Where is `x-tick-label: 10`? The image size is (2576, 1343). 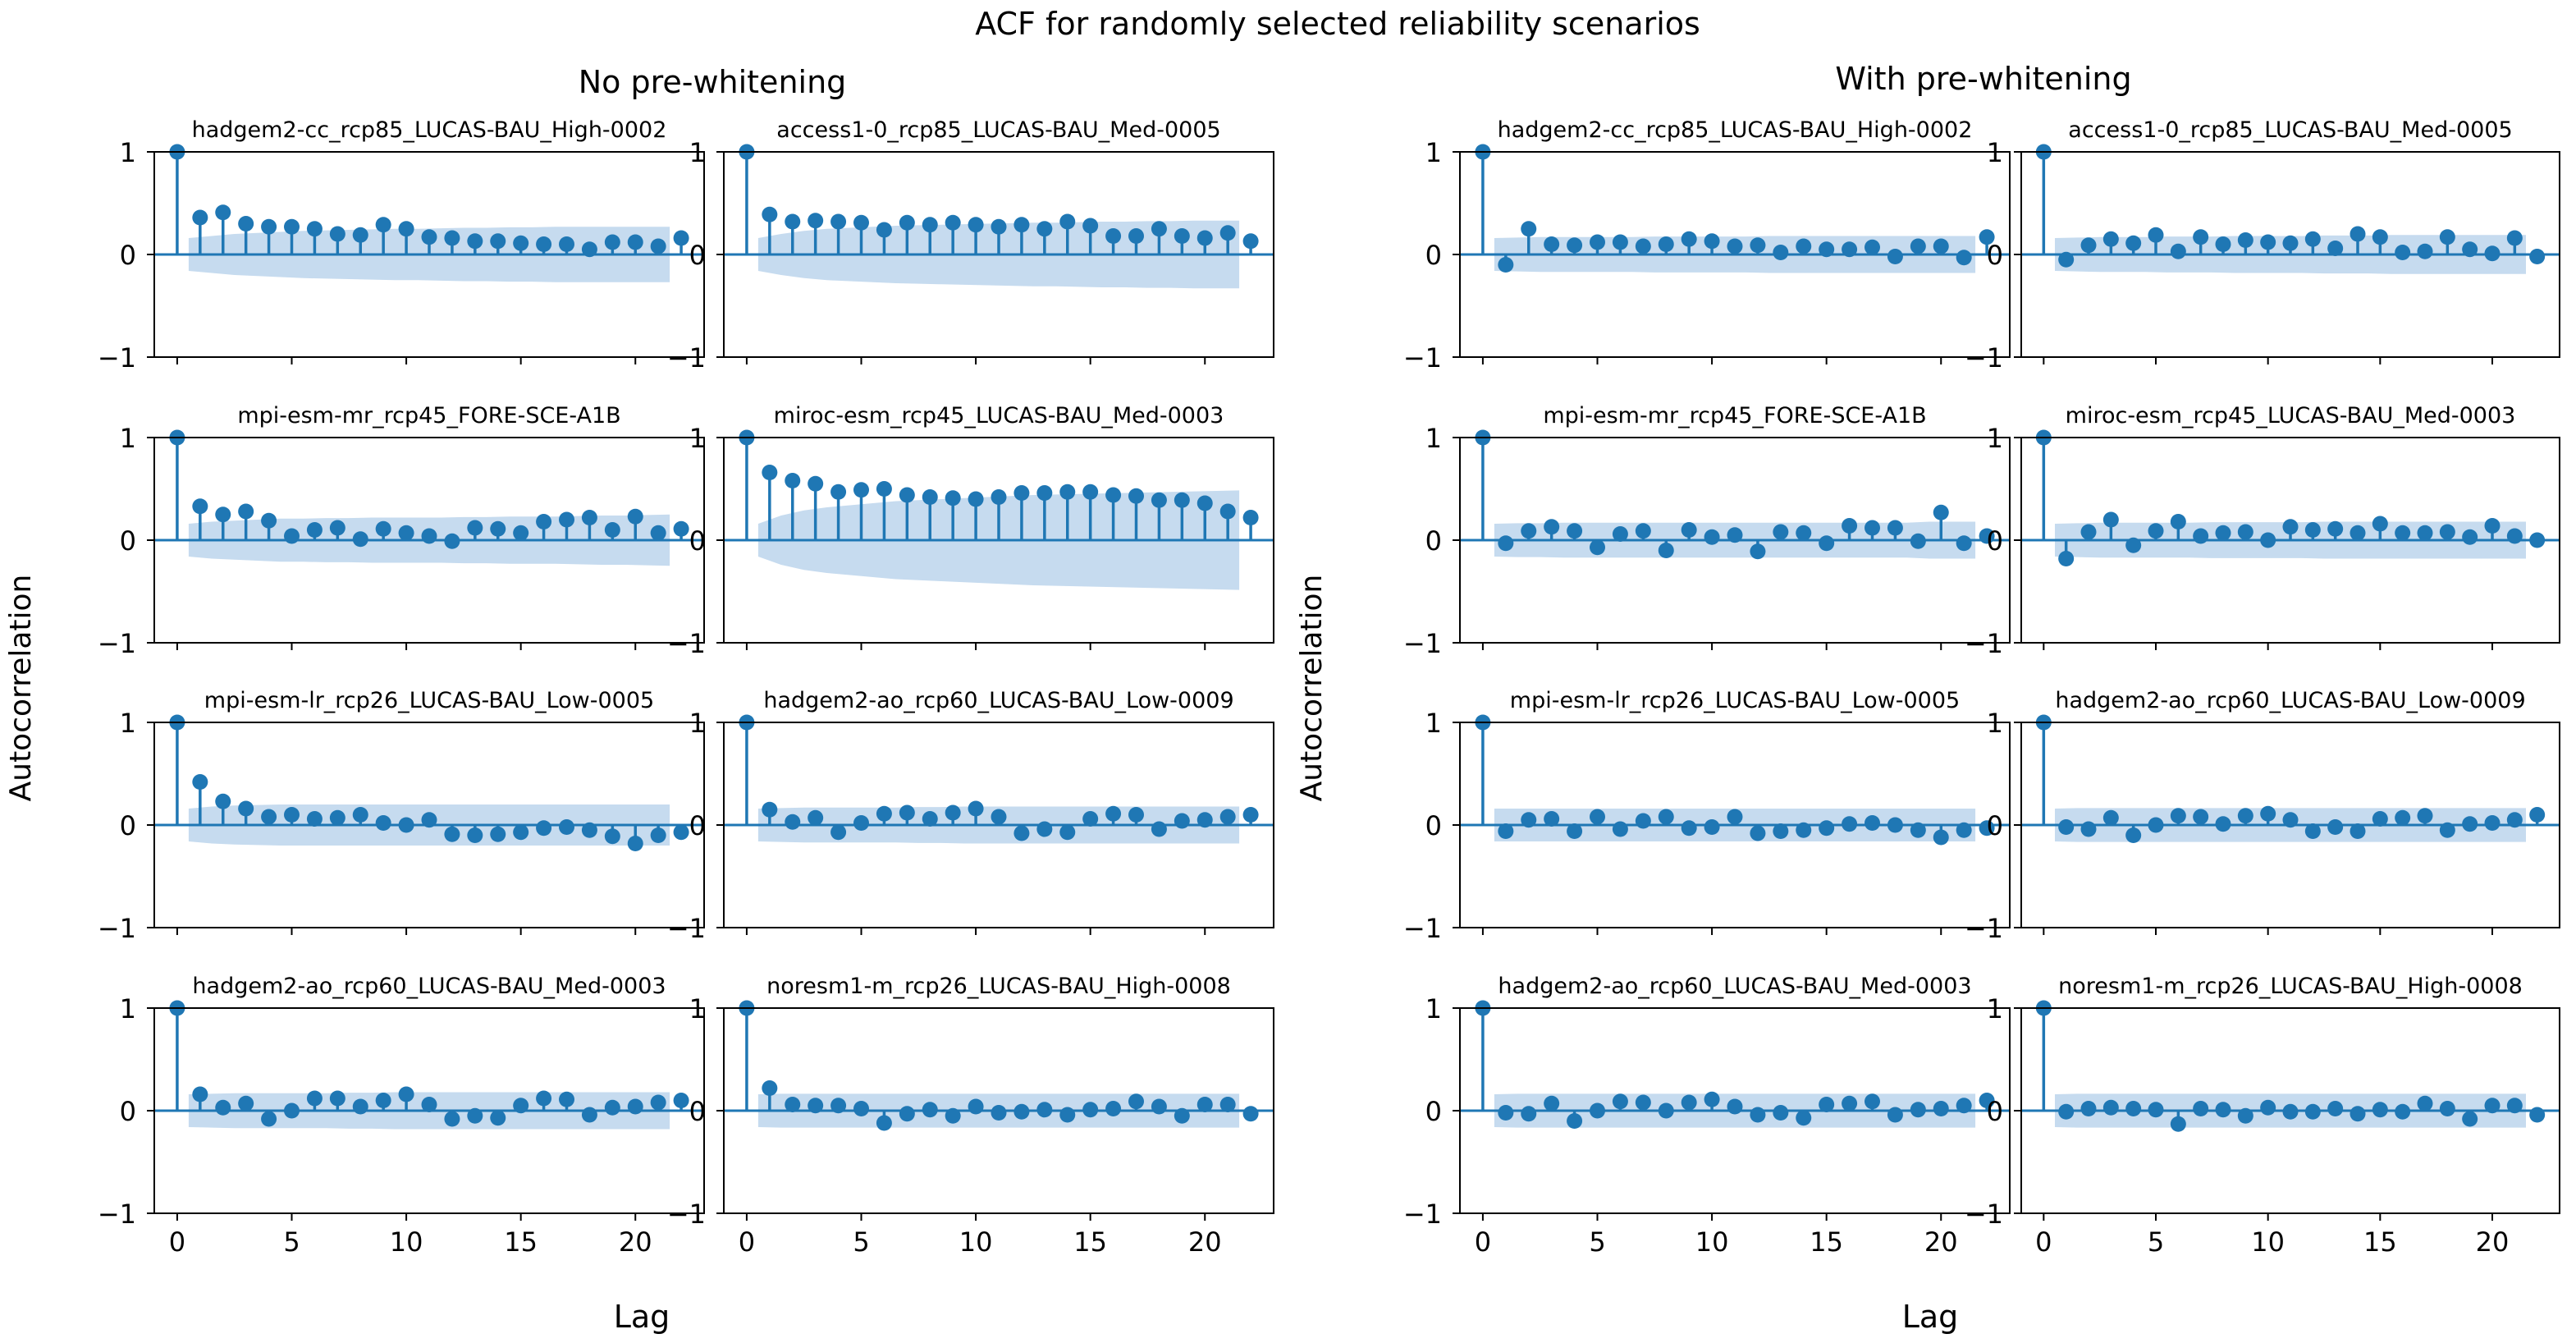 x-tick-label: 10 is located at coordinates (976, 1242).